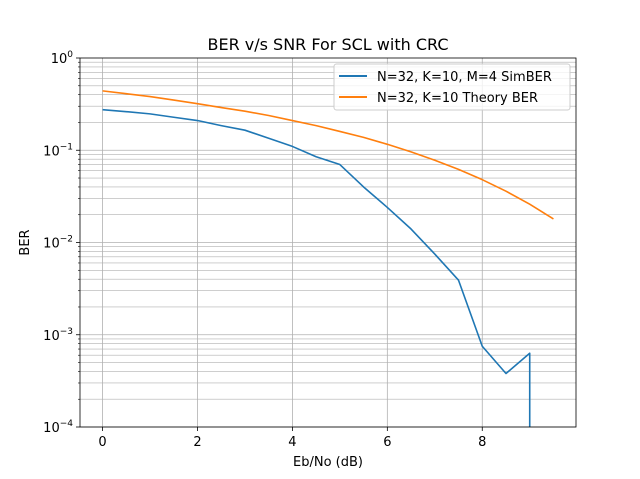 This screenshot has width=640, height=479. I want to click on x-tick-label: 4, so click(292, 442).